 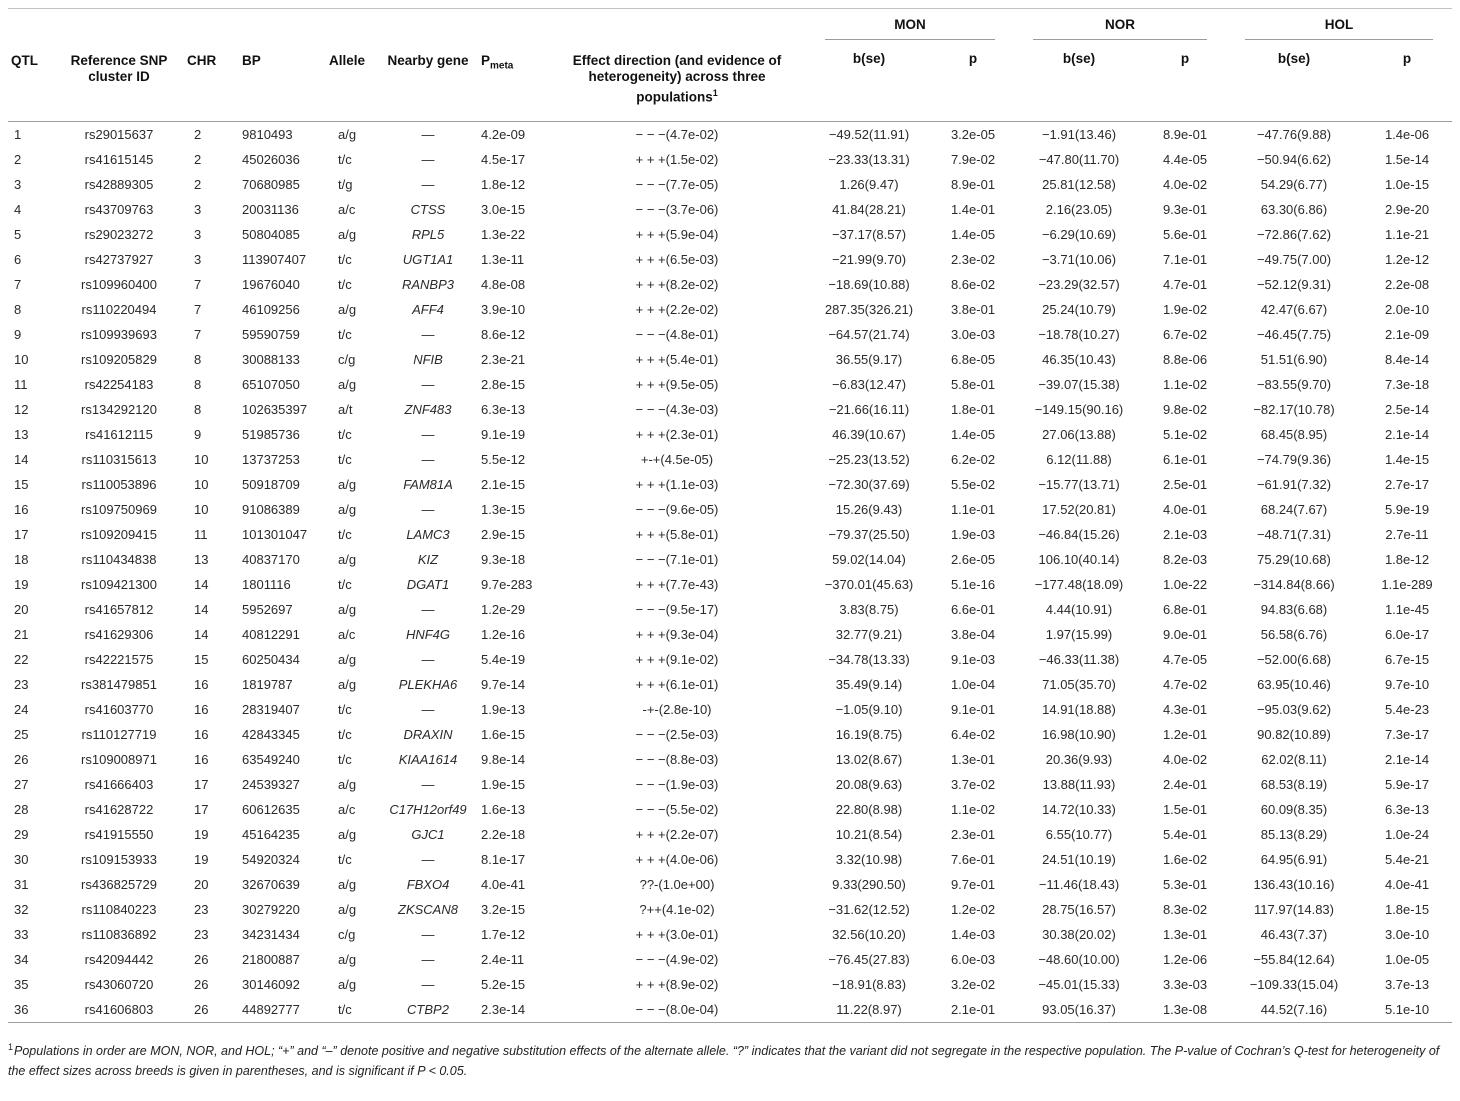 What do you see at coordinates (503, 184) in the screenshot?
I see `cell-pmeta: 1.8e-12` at bounding box center [503, 184].